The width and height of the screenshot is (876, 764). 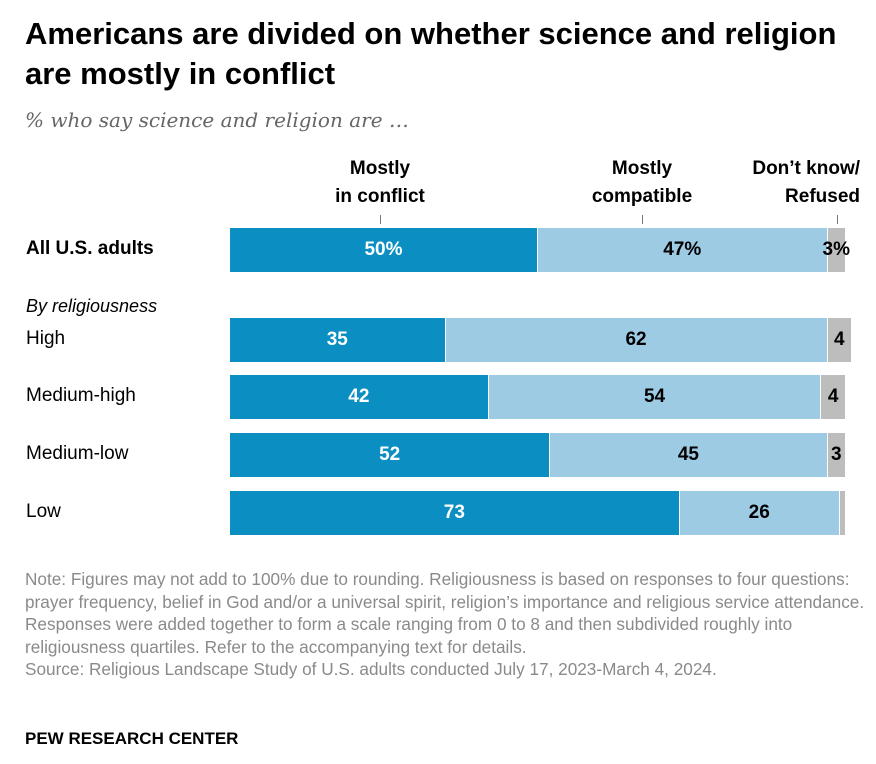 I want to click on header-dk: Don’t know/Refused, so click(x=780, y=183).